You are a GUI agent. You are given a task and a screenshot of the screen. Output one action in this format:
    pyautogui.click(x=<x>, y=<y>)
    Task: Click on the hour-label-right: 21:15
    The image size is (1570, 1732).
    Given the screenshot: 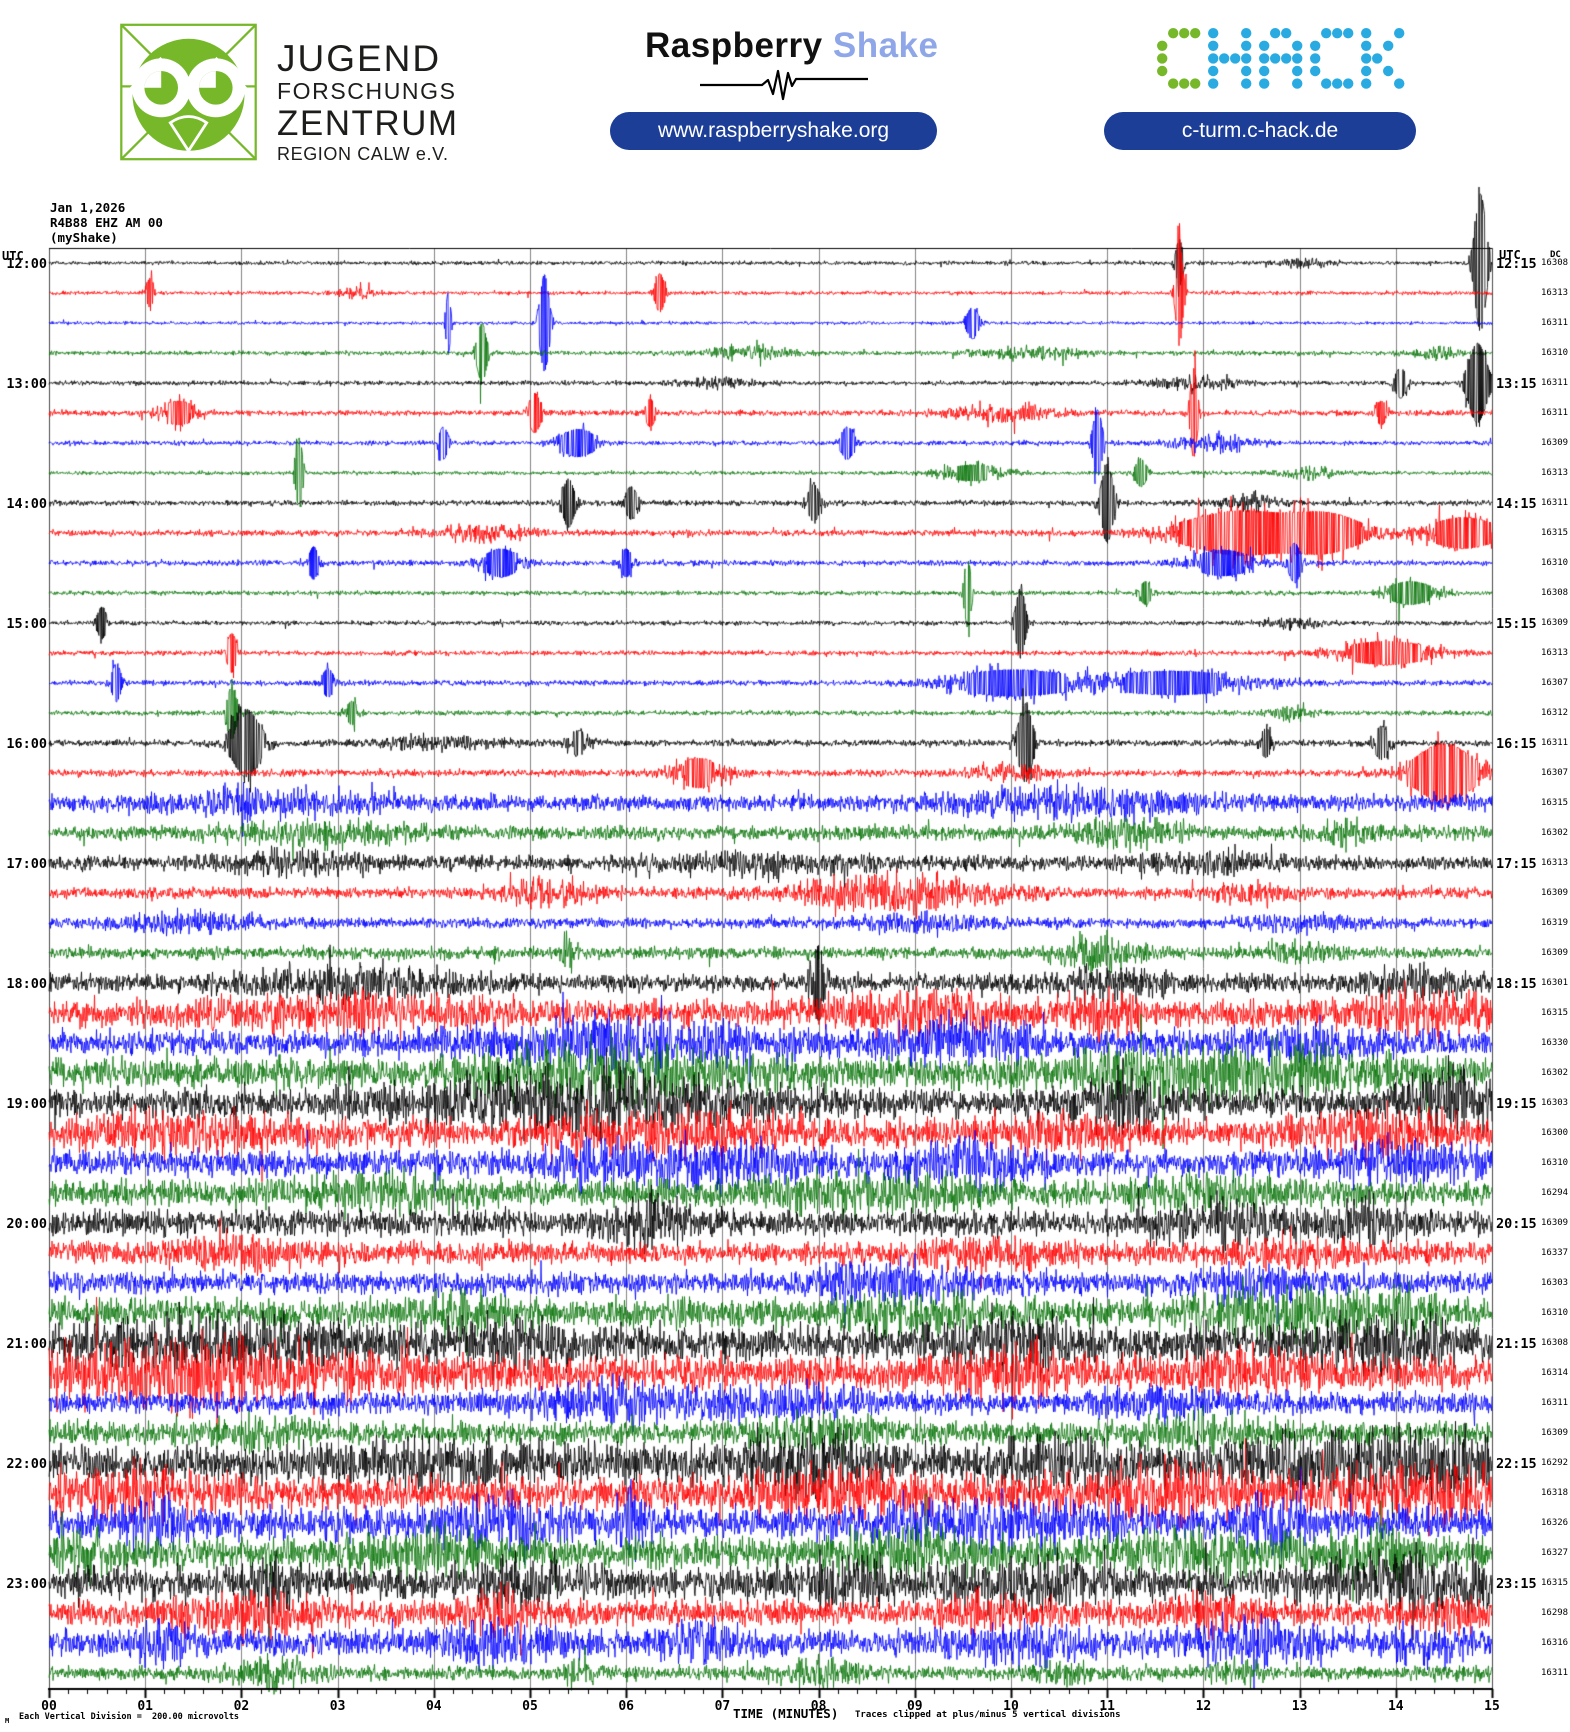 What is the action you would take?
    pyautogui.click(x=1516, y=1344)
    